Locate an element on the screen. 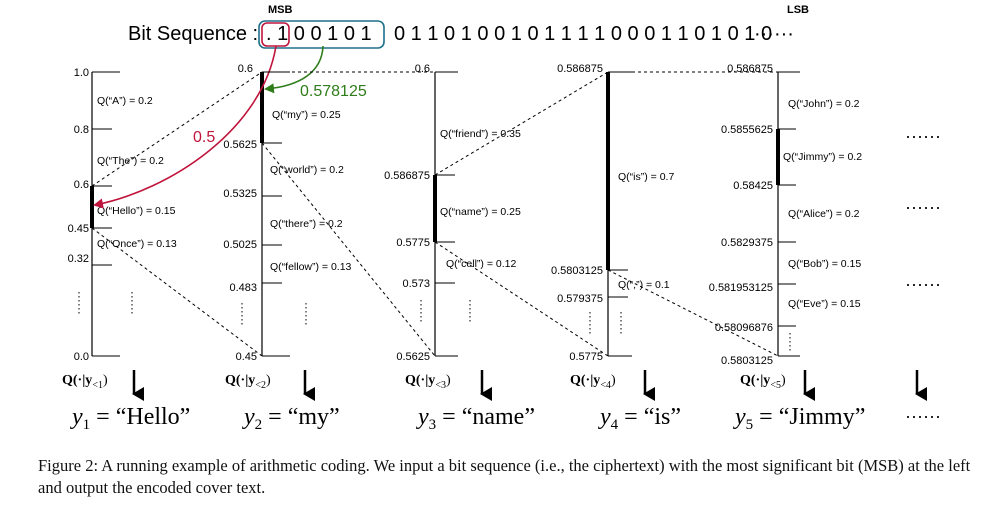 Image resolution: width=1005 pixels, height=511 pixels. tick-label: 0.58096876 is located at coordinates (744, 328).